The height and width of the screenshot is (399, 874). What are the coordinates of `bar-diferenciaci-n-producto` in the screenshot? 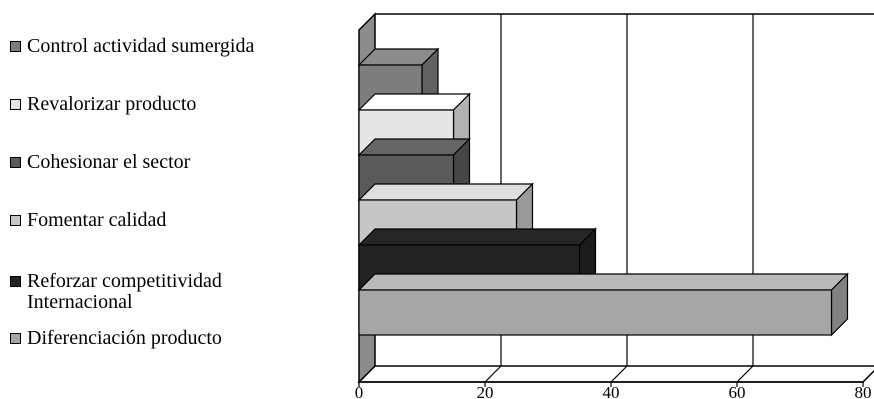 It's located at (595, 312).